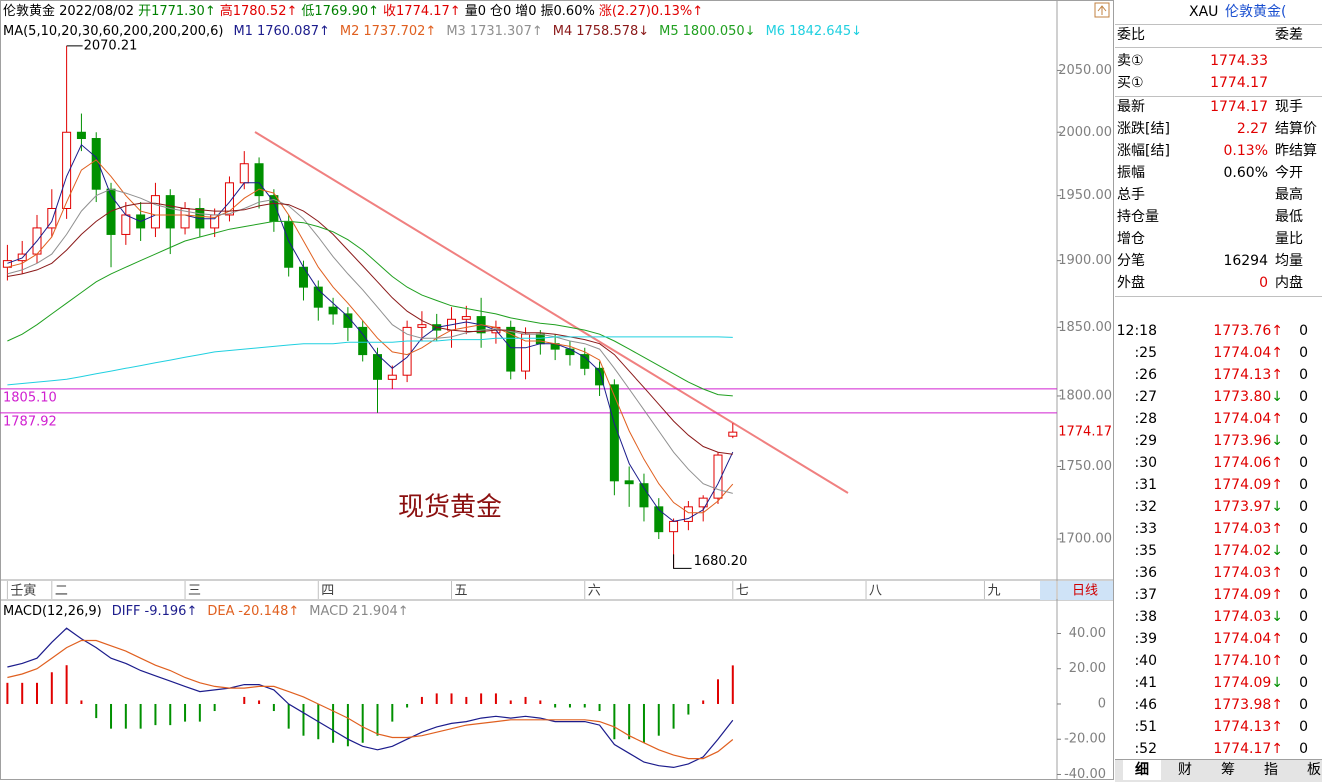 Image resolution: width=1322 pixels, height=782 pixels. I want to click on tick-price: 1774.04↑, so click(1248, 419).